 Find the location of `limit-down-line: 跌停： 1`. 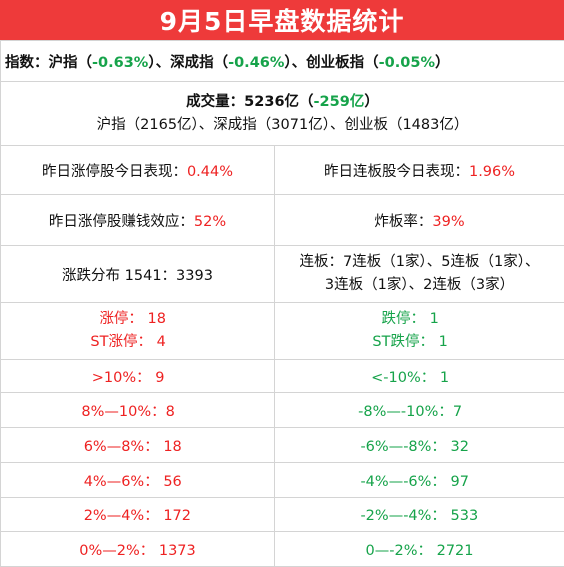

limit-down-line: 跌停： 1 is located at coordinates (419, 319).